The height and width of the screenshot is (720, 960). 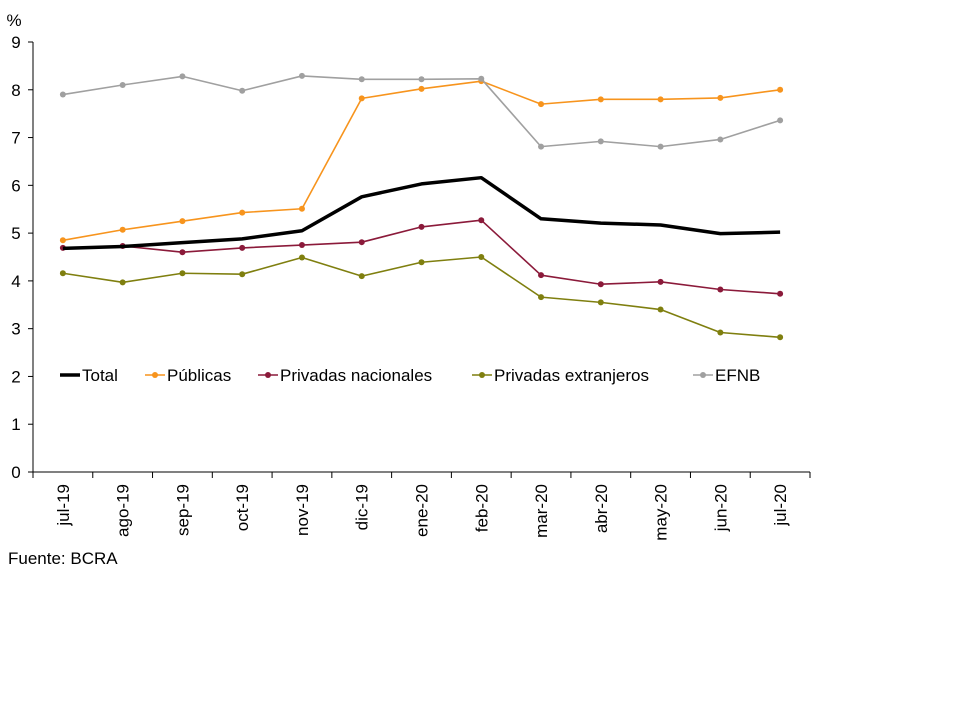 What do you see at coordinates (15, 376) in the screenshot?
I see `y-tick-label: 2` at bounding box center [15, 376].